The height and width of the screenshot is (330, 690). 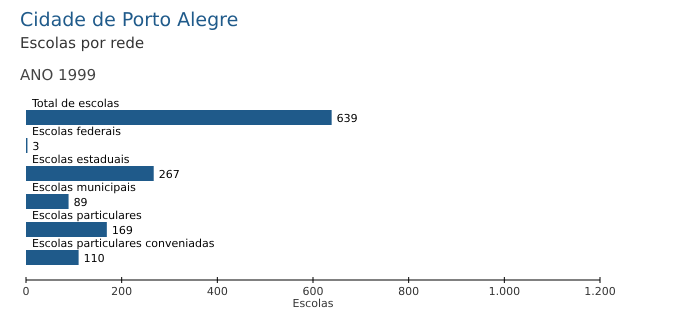 What do you see at coordinates (75, 103) in the screenshot?
I see `y-tick-label: Total de escolas` at bounding box center [75, 103].